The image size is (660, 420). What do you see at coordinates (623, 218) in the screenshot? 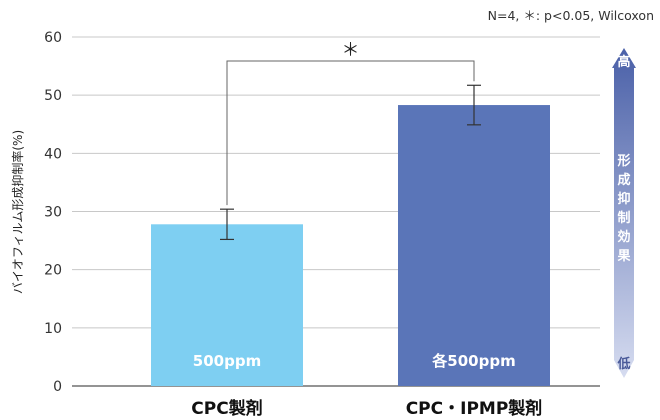
I see `effect-arrow-char: 制` at bounding box center [623, 218].